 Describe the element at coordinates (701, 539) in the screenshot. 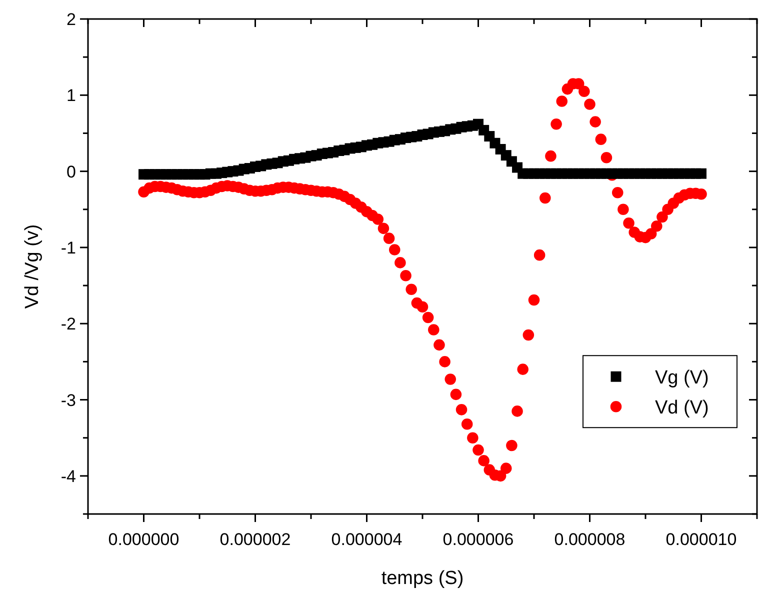

I see `x-tick-label: 0.000010` at that location.